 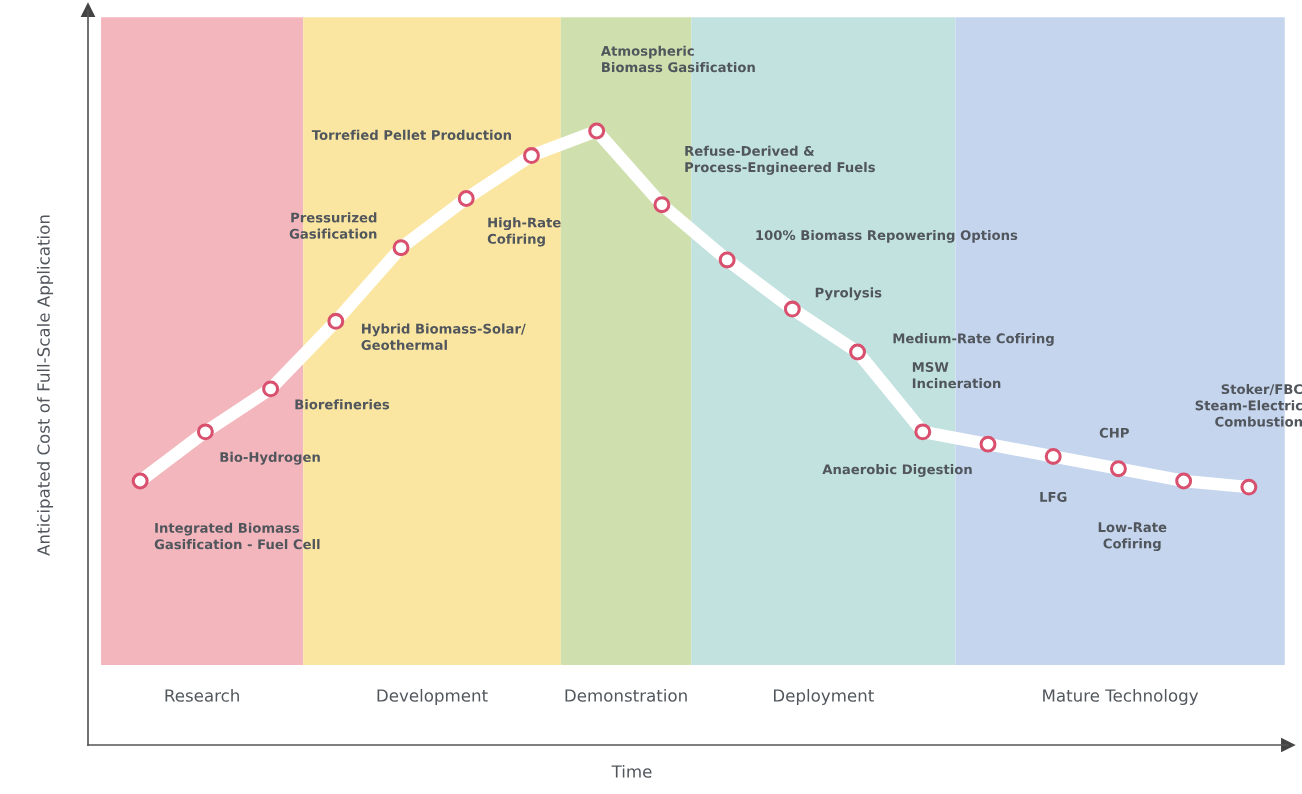 What do you see at coordinates (897, 470) in the screenshot?
I see `annotation: Anaerobic Digestion` at bounding box center [897, 470].